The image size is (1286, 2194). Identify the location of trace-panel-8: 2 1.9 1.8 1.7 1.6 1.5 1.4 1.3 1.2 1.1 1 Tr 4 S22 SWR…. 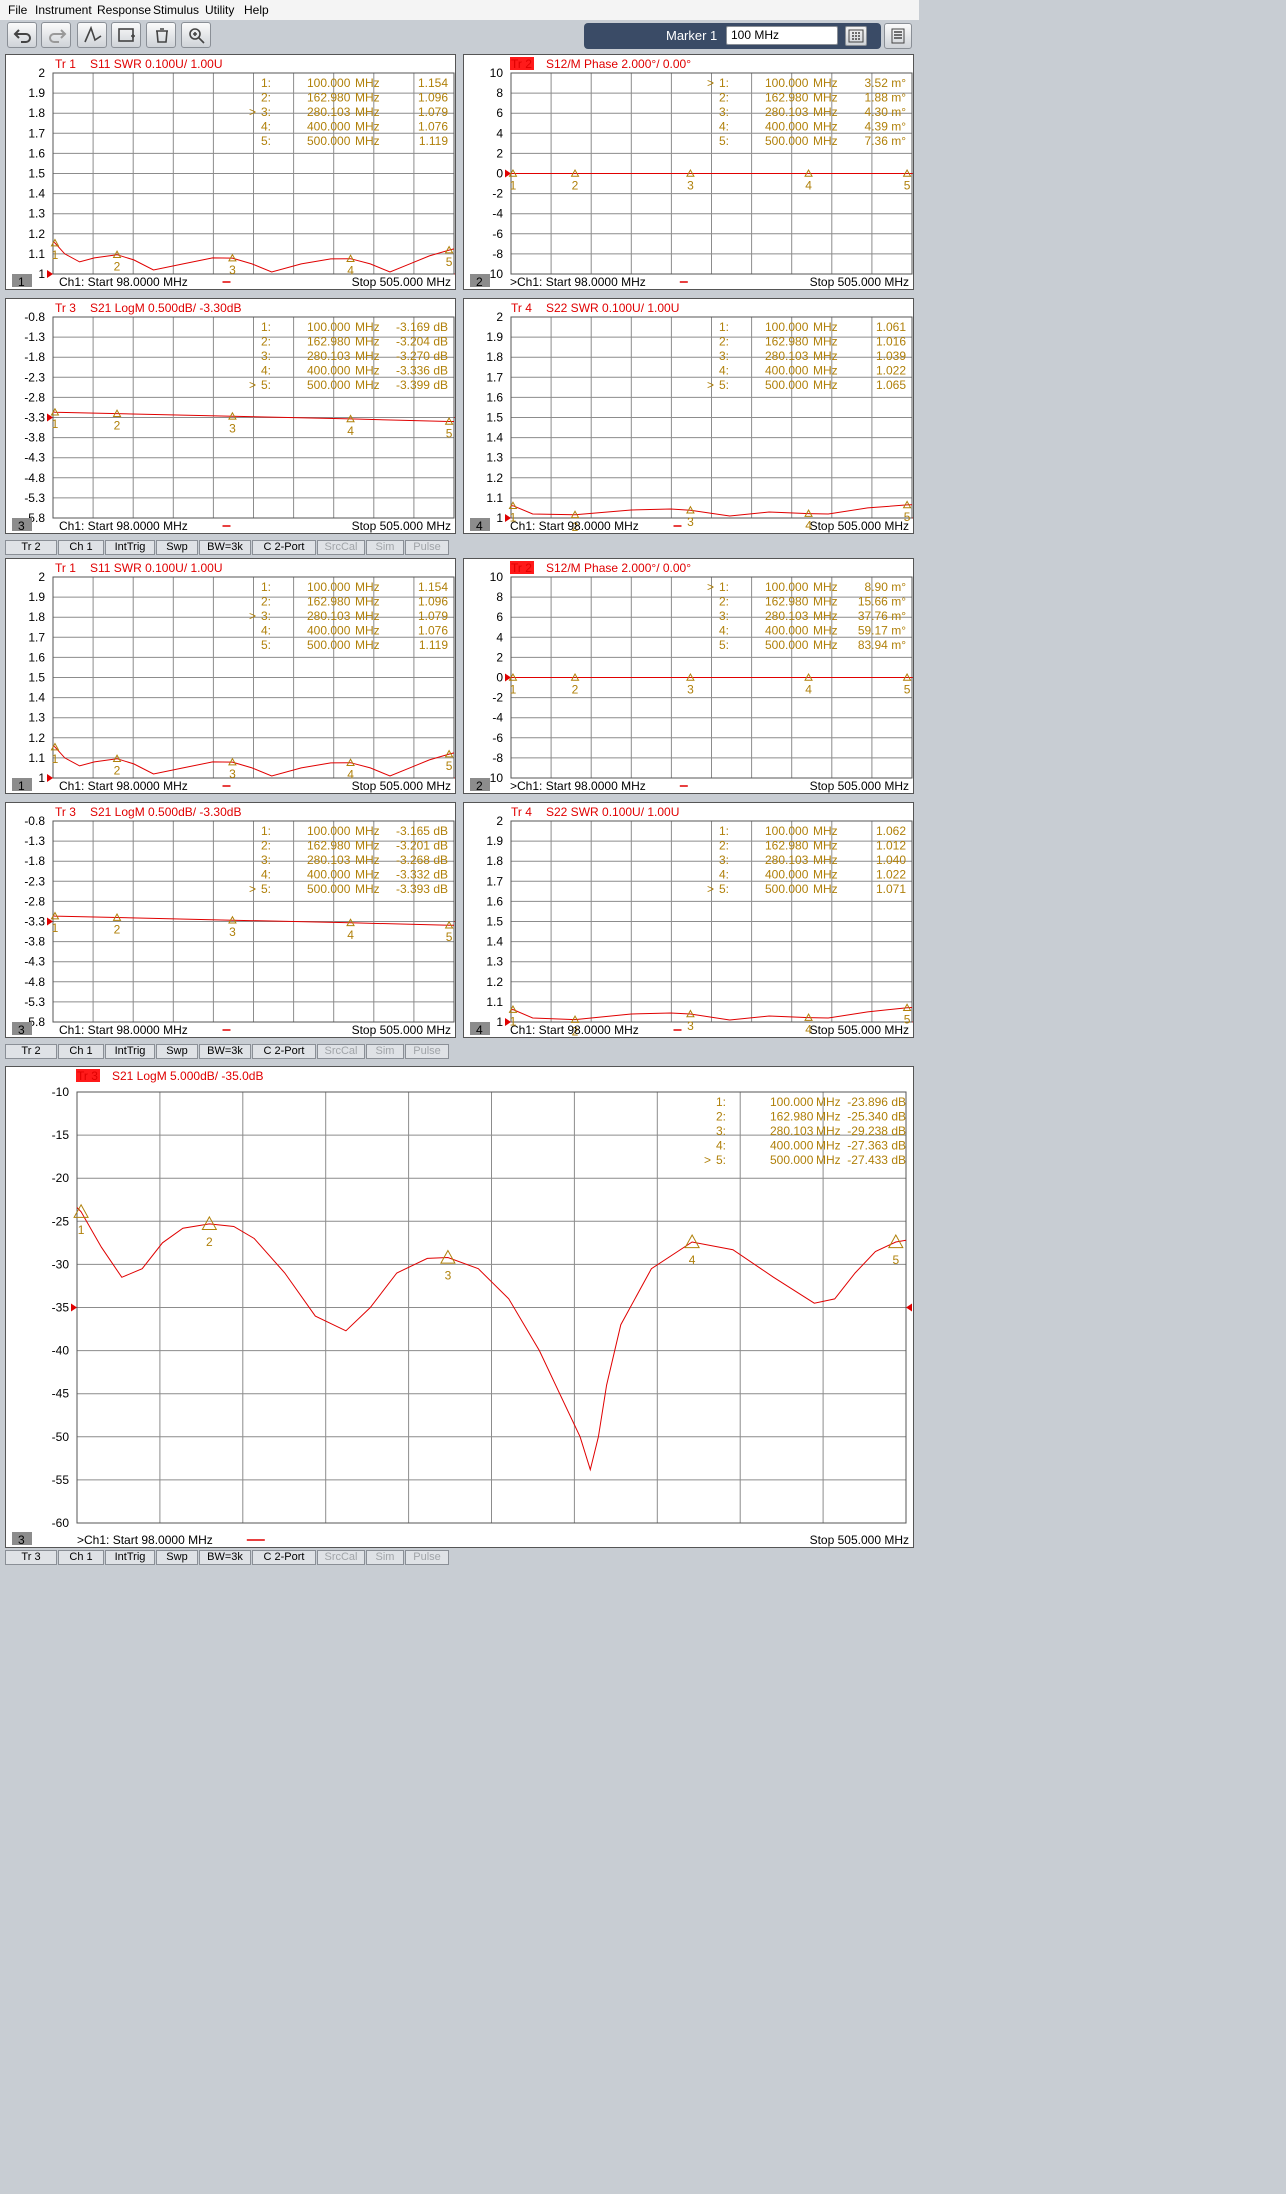
(688, 920).